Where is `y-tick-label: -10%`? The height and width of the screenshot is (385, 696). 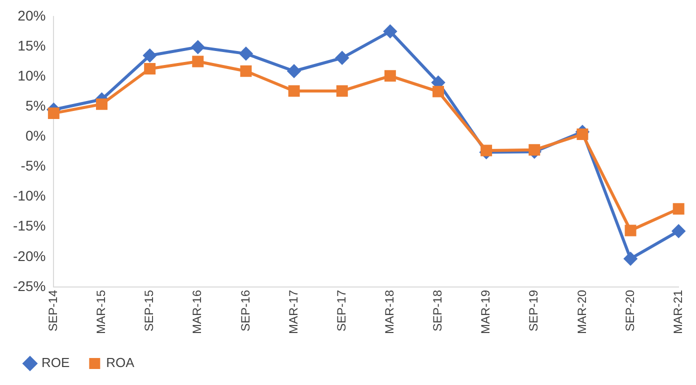
y-tick-label: -10% is located at coordinates (29, 196).